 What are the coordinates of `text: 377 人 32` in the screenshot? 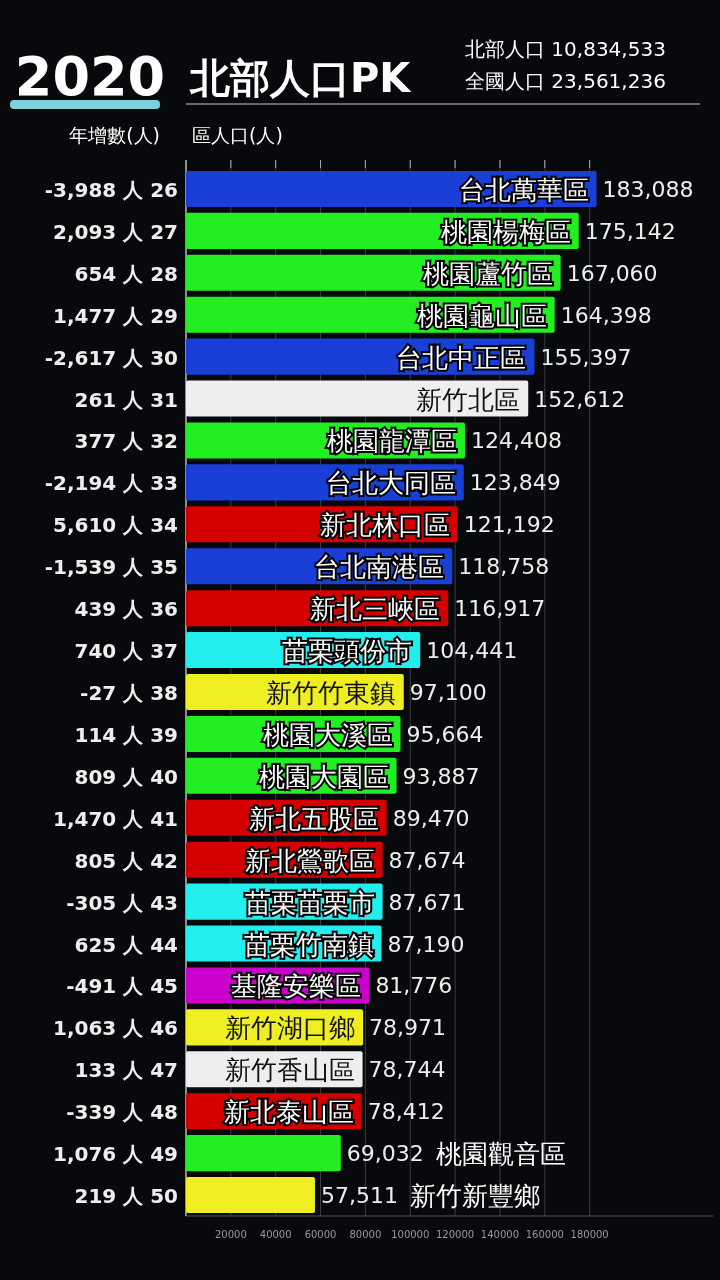 It's located at (126, 441).